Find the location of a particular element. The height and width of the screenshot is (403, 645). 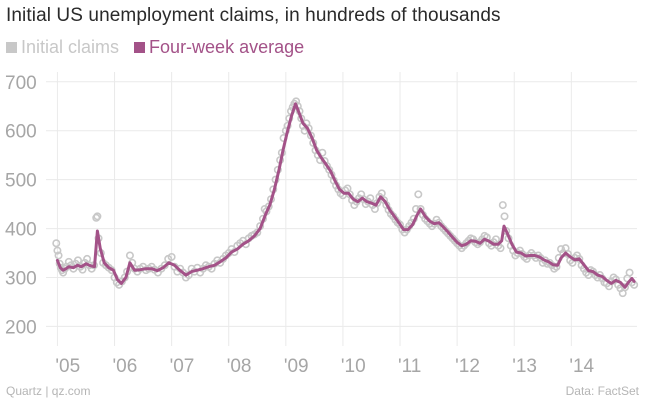

legend-item-four-week-average: Four-week average is located at coordinates (219, 47).